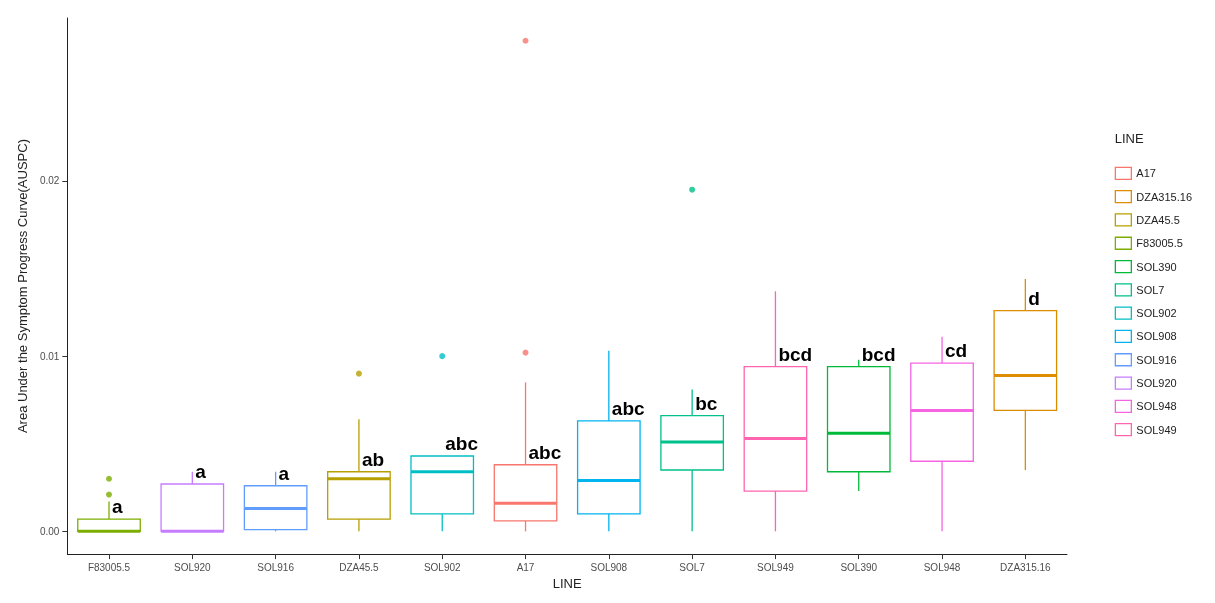 The height and width of the screenshot is (603, 1215). What do you see at coordinates (567, 583) in the screenshot?
I see `x-axis-title: LINE` at bounding box center [567, 583].